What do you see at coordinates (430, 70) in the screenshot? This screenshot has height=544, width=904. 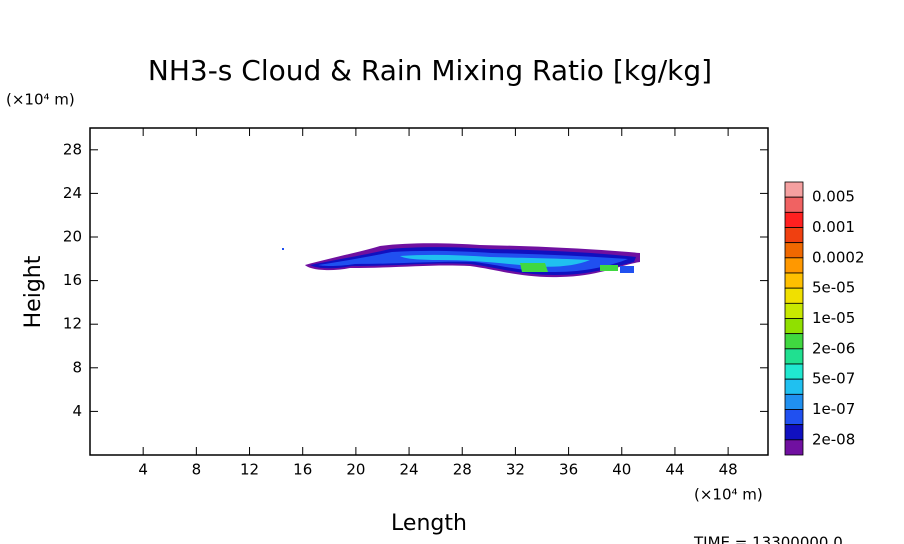 I see `chart-title: NH3-s Cloud & Rain Mixing Ratio [kg/kg]` at bounding box center [430, 70].